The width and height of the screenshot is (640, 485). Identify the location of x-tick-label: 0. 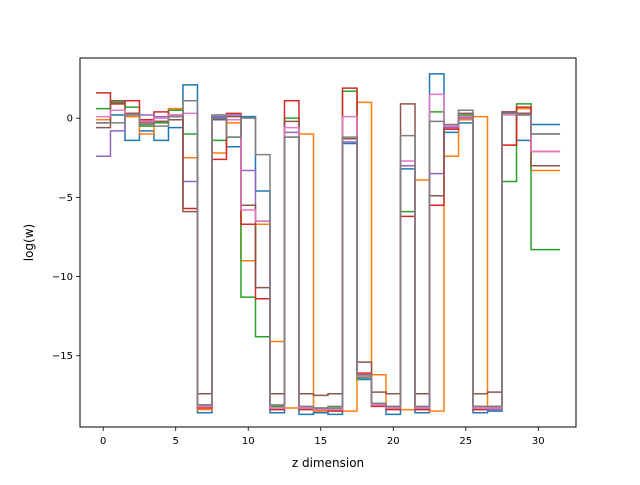
(103, 441).